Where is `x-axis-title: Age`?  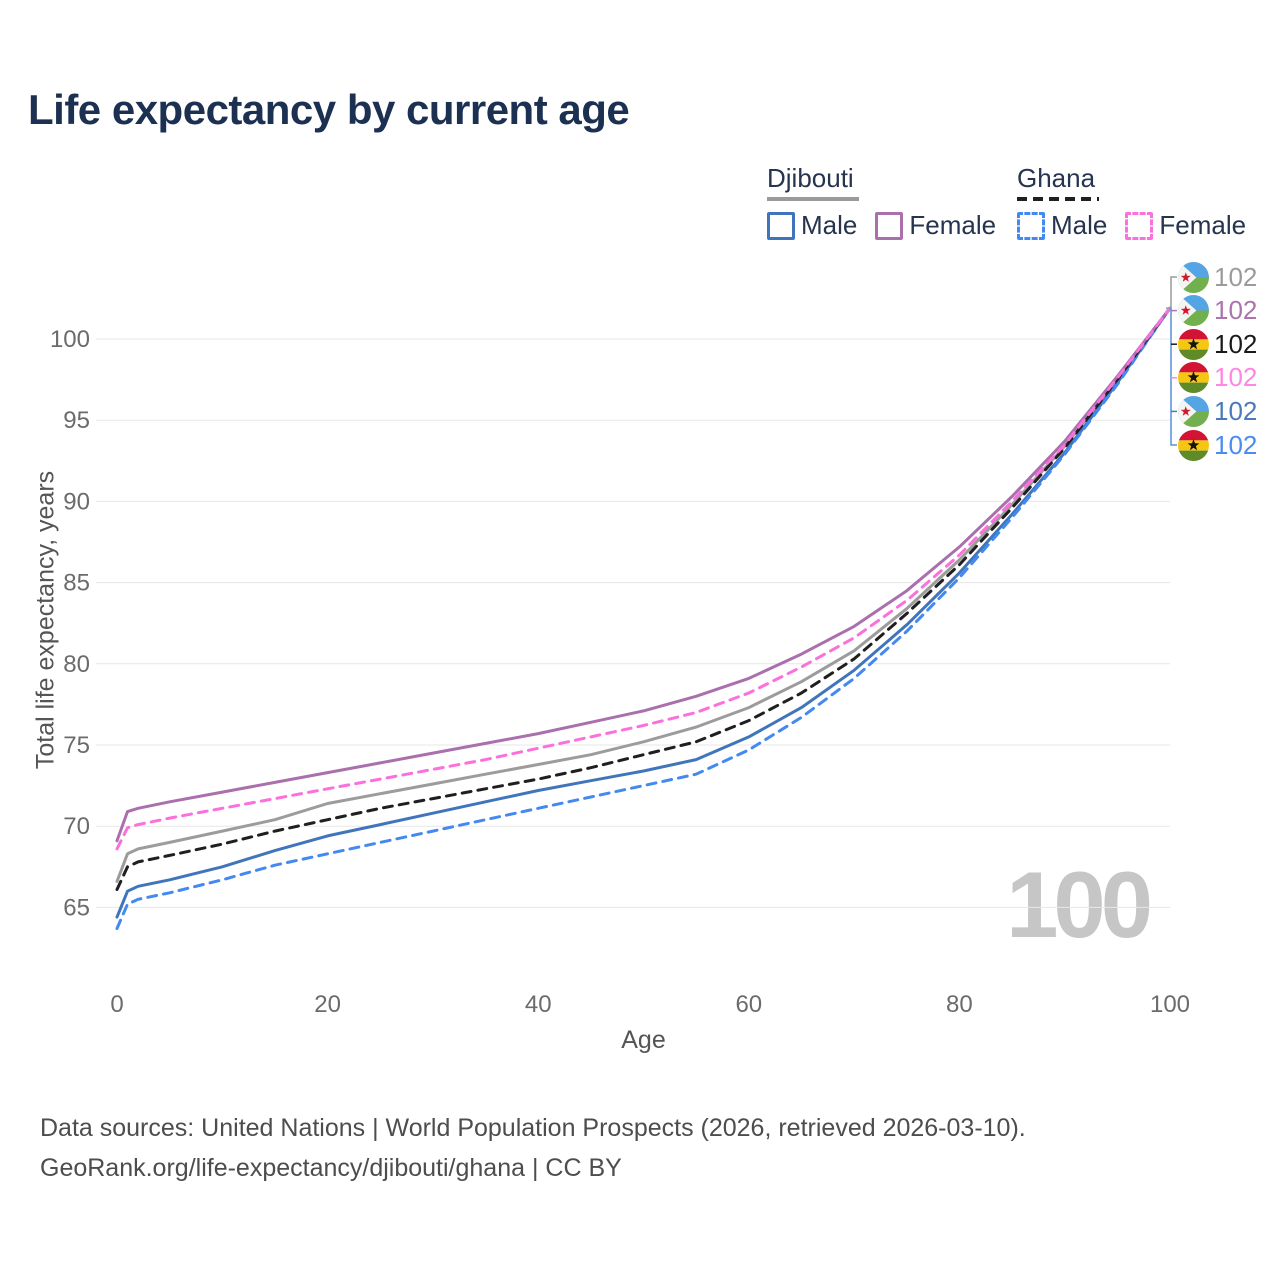
x-axis-title: Age is located at coordinates (643, 1040).